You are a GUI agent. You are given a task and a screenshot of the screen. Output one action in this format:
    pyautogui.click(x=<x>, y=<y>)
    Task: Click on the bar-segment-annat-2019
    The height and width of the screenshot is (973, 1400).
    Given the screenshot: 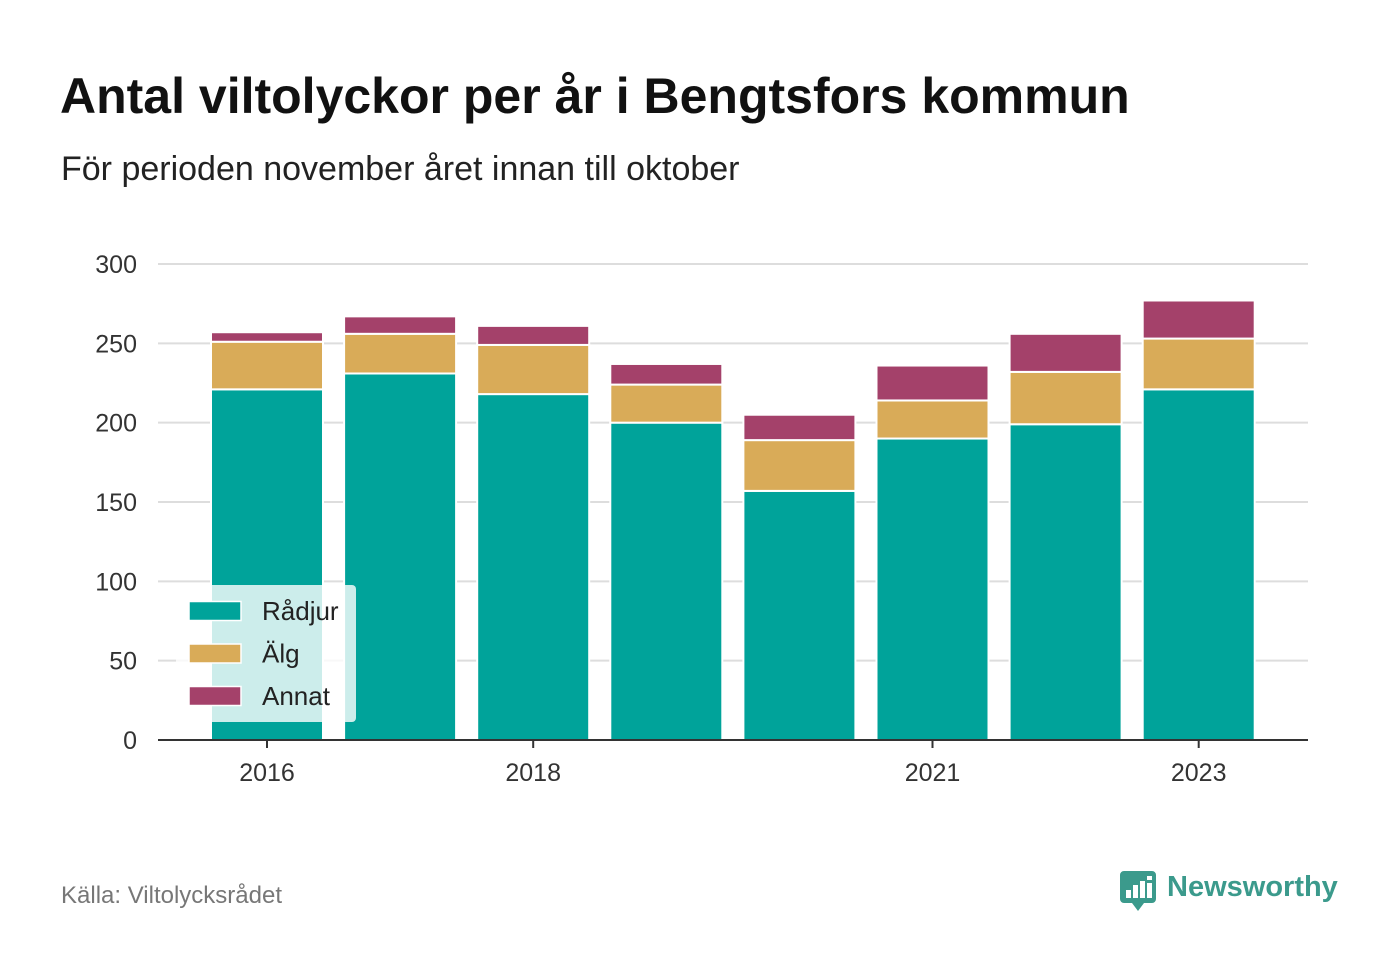 What is the action you would take?
    pyautogui.click(x=666, y=374)
    